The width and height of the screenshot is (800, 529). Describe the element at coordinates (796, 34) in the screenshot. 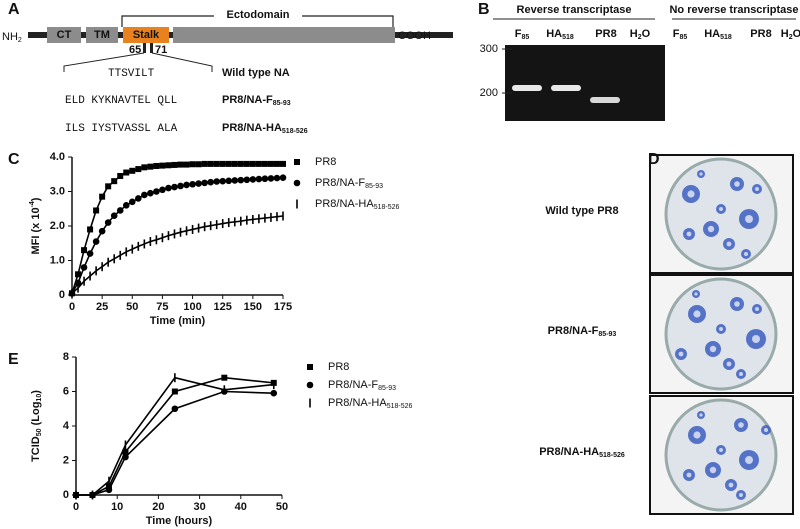

I see `text-part: O` at that location.